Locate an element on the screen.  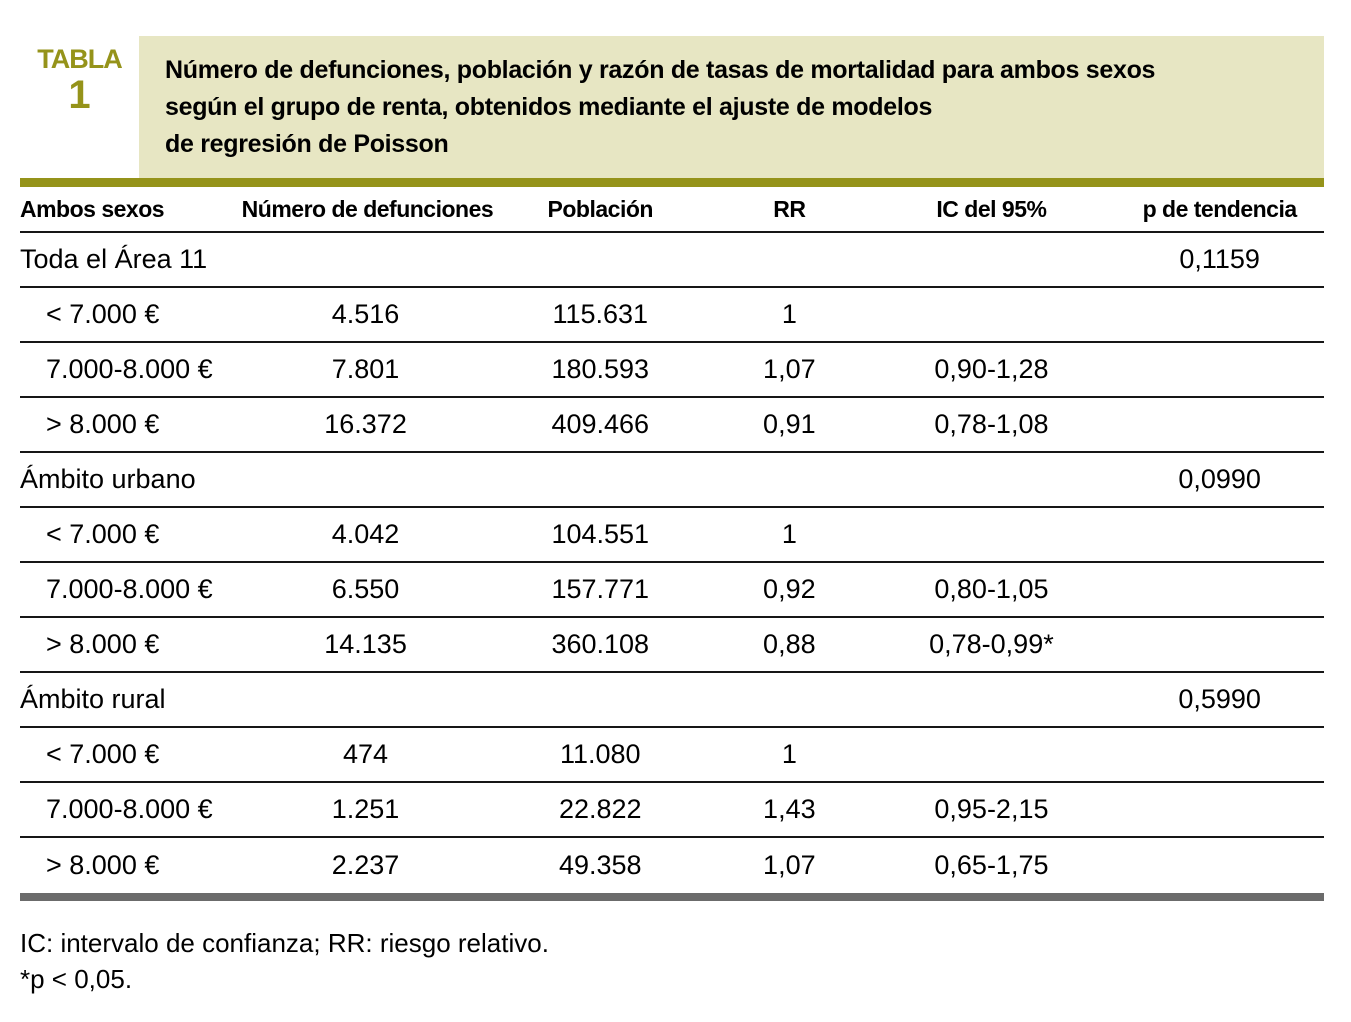
cell-poblacion: 180.593 is located at coordinates (600, 369).